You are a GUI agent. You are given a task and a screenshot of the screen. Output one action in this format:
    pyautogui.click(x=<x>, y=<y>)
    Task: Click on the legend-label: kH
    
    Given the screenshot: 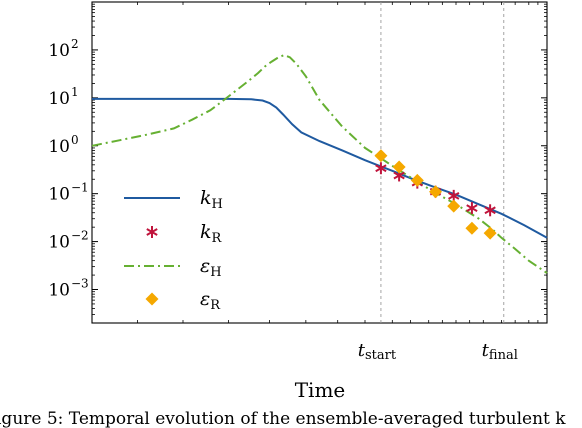 What is the action you would take?
    pyautogui.click(x=211, y=199)
    